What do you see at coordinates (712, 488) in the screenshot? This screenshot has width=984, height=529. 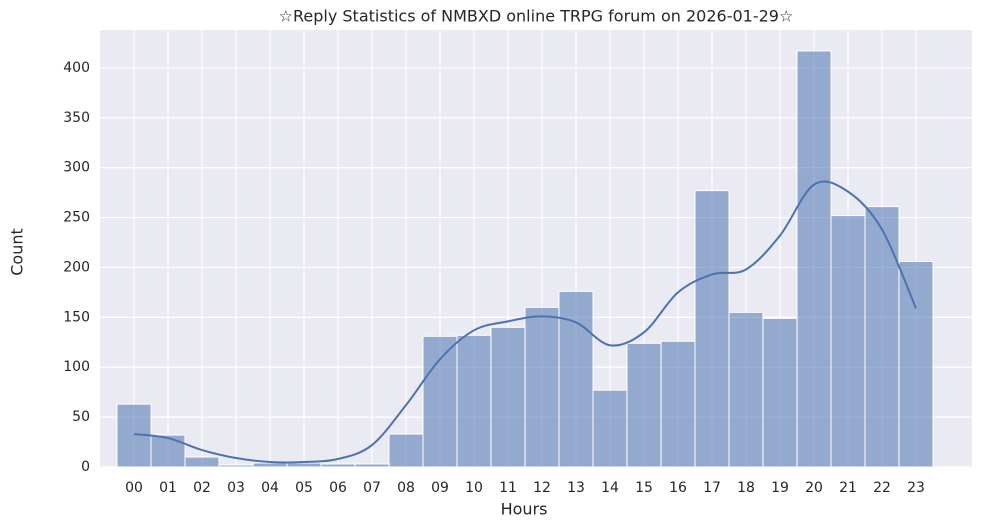 I see `x-tick-label: 17` at bounding box center [712, 488].